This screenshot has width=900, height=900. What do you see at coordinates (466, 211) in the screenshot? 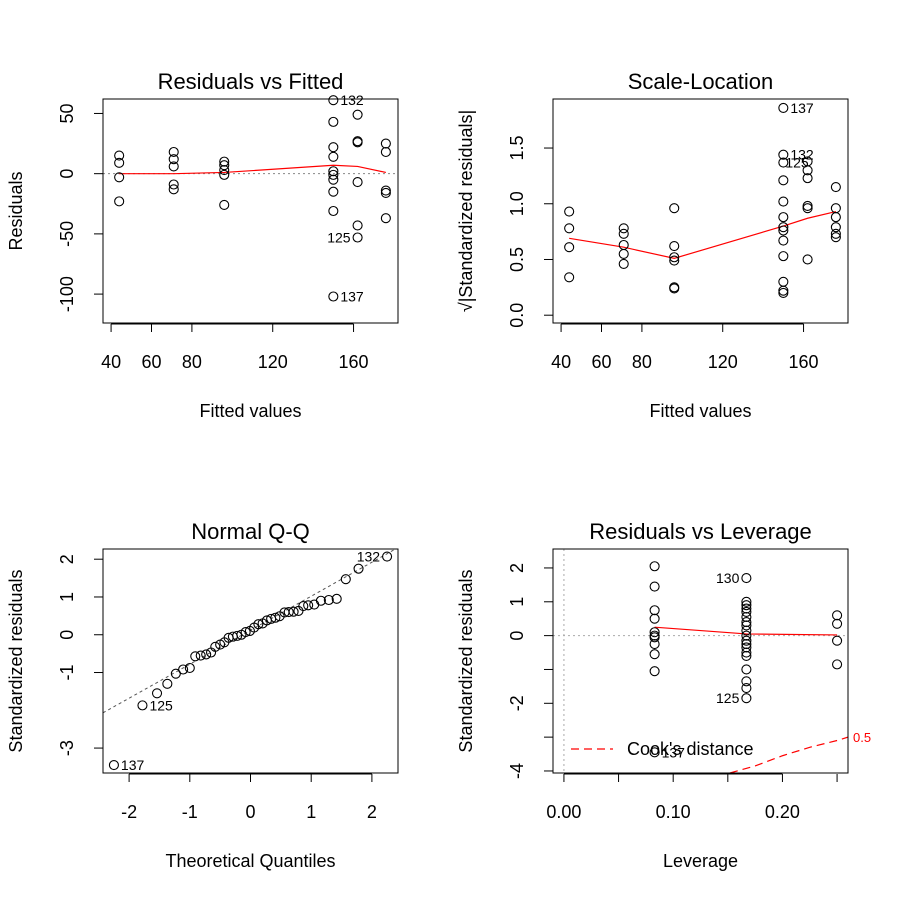
I see `y-axis-label: √|Standardized residuals|` at bounding box center [466, 211].